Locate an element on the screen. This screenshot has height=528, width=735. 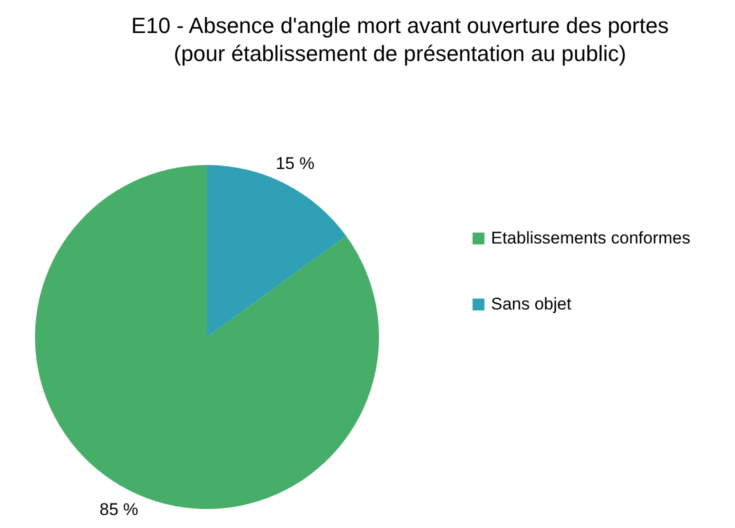
data-label: 15 % is located at coordinates (295, 164).